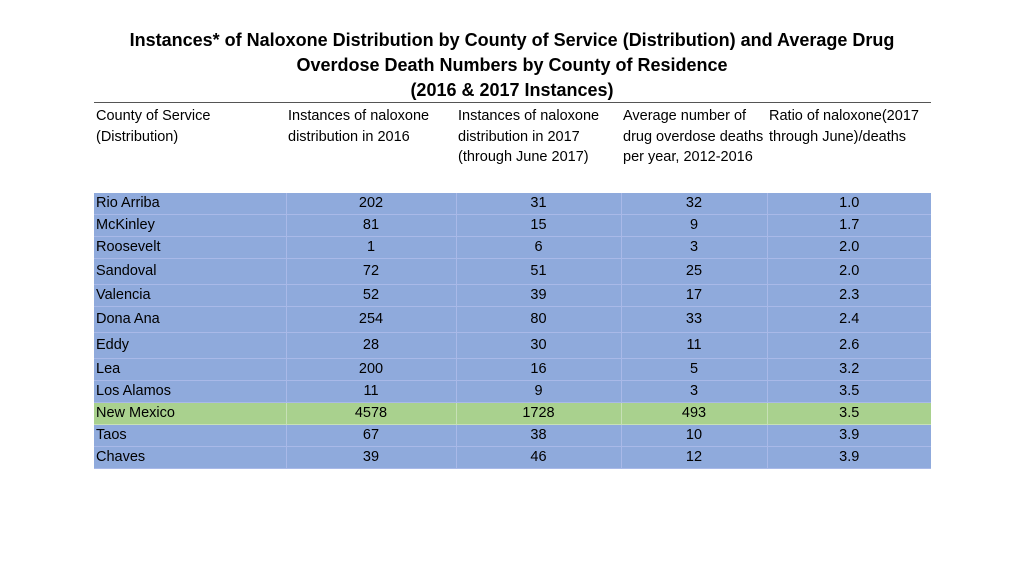  What do you see at coordinates (371, 413) in the screenshot?
I see `cell-2016: 4578` at bounding box center [371, 413].